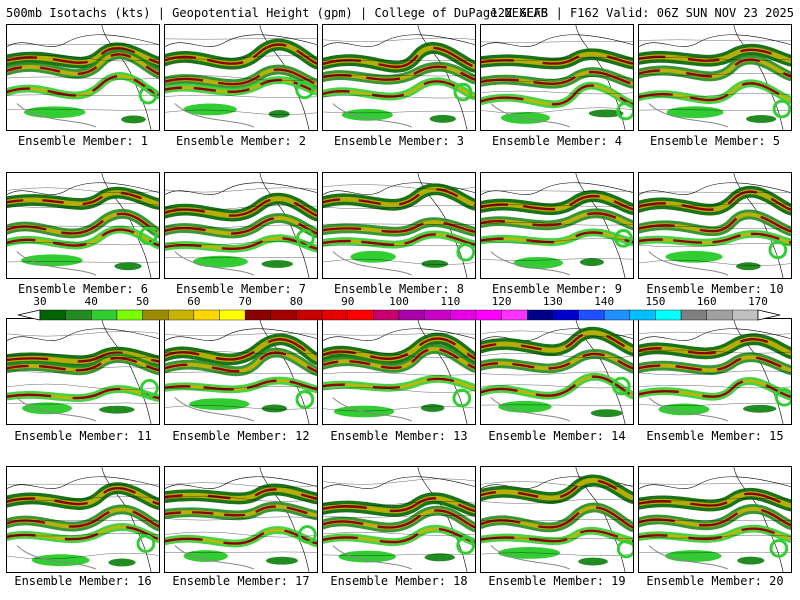  Describe the element at coordinates (399, 581) in the screenshot. I see `ensemble-member-label: Ensemble Member: 18` at that location.